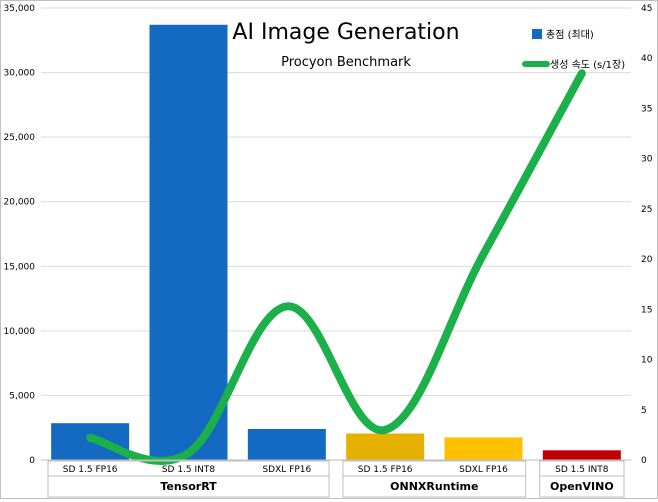 This screenshot has height=502, width=658. I want to click on y-right-tick-label: 0, so click(644, 461).